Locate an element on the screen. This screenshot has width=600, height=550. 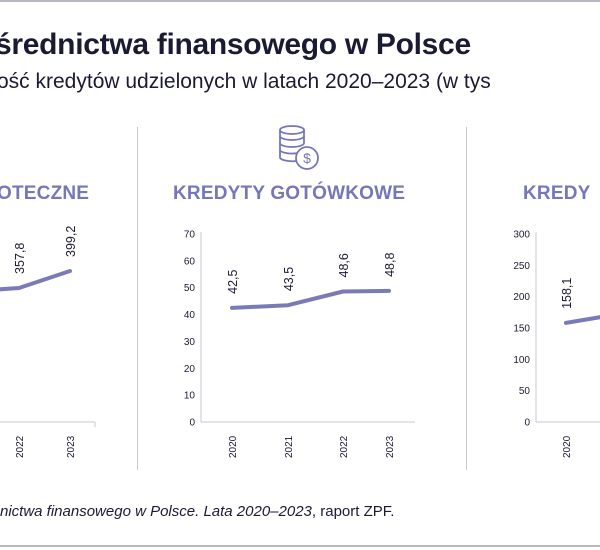
data-label: 399,2 is located at coordinates (71, 241).